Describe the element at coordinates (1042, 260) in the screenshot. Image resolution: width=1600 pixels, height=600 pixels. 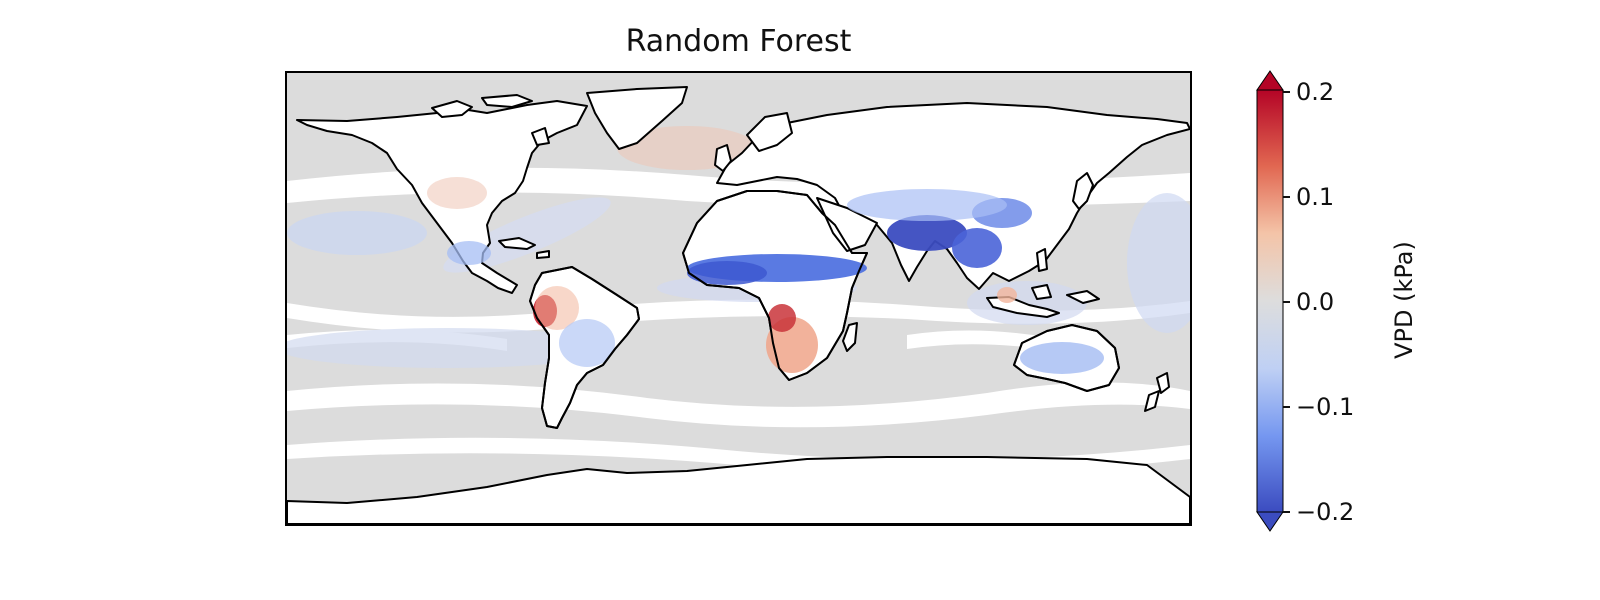
I see `philippines` at that location.